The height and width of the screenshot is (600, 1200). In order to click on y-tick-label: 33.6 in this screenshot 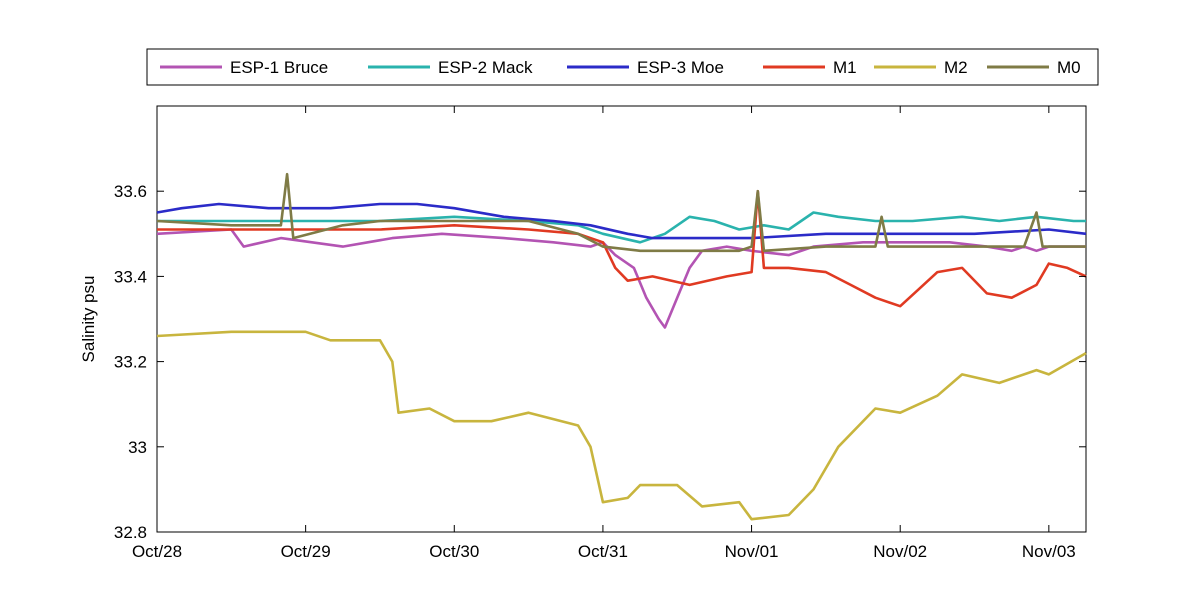, I will do `click(130, 191)`.